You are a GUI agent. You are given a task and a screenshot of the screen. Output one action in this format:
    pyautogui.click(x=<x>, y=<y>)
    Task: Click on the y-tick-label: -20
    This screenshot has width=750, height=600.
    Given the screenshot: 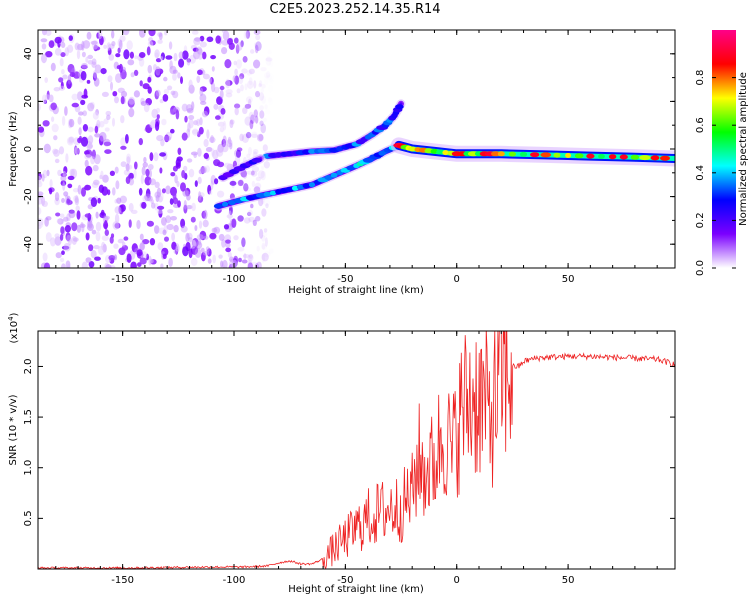 What is the action you would take?
    pyautogui.click(x=28, y=196)
    